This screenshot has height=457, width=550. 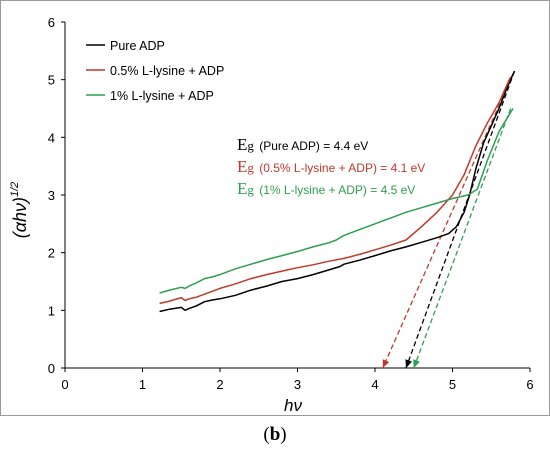 I want to click on x-tick-label: 2, so click(x=219, y=384).